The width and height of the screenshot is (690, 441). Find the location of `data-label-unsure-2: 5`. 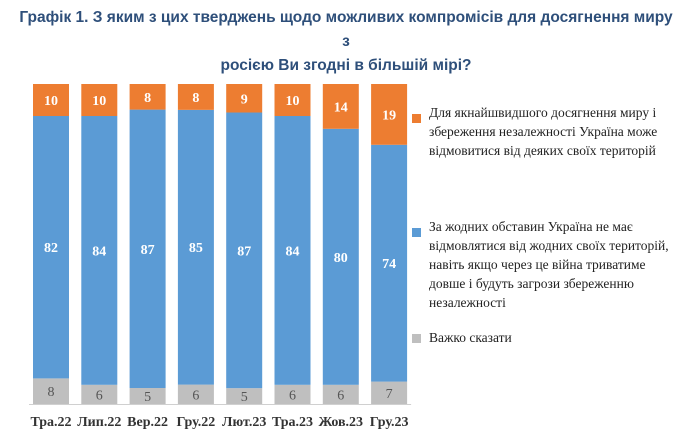

data-label-unsure-2: 5 is located at coordinates (147, 397).